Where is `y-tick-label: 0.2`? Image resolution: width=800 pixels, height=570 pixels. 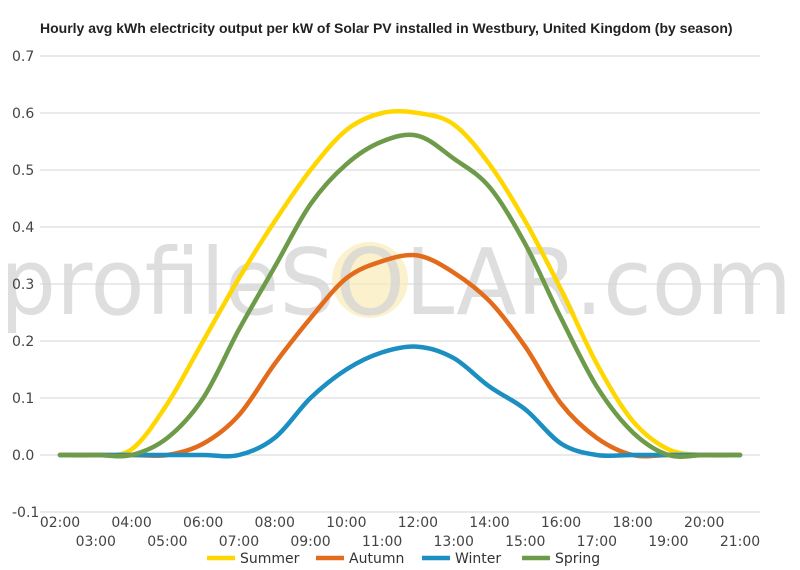
y-tick-label: 0.2 is located at coordinates (23, 342).